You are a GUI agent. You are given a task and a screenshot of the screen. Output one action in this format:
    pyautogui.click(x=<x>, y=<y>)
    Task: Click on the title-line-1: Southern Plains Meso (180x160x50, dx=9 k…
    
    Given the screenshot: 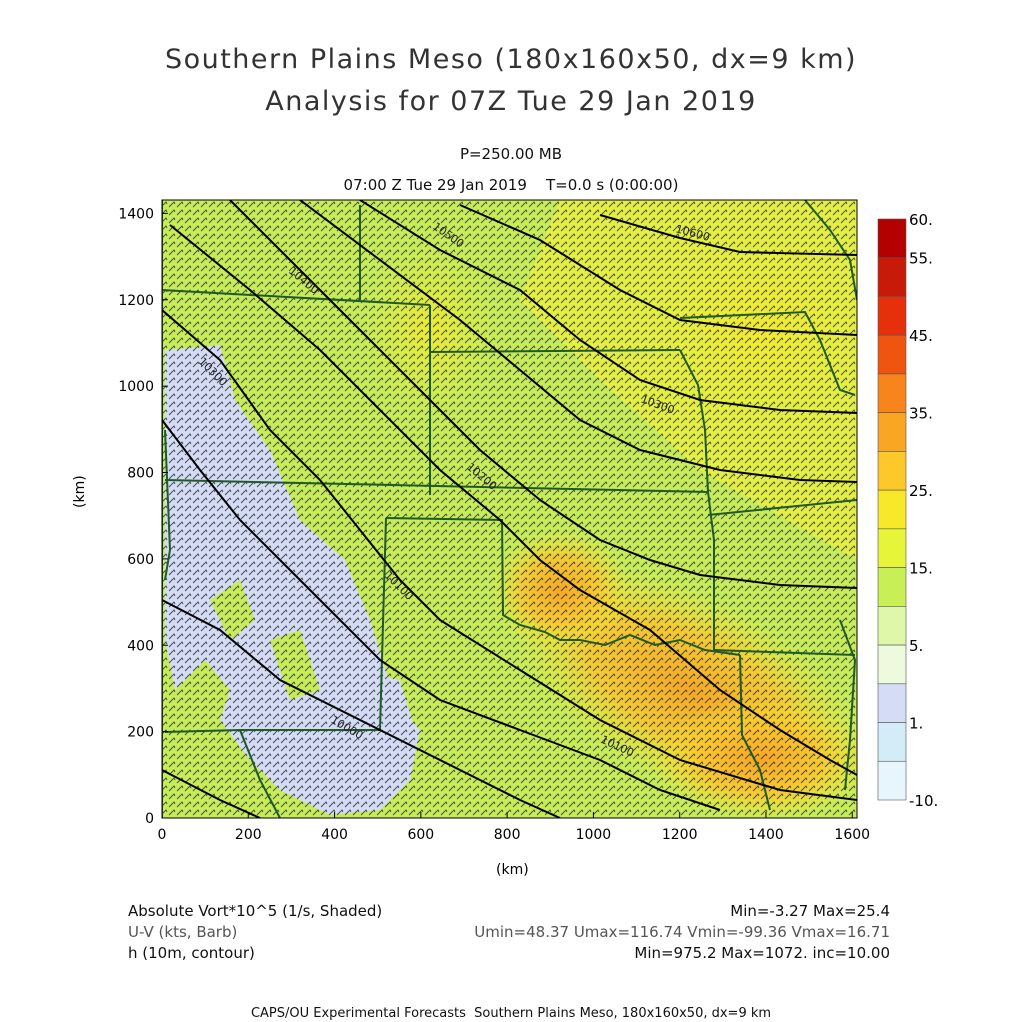 What is the action you would take?
    pyautogui.click(x=511, y=59)
    